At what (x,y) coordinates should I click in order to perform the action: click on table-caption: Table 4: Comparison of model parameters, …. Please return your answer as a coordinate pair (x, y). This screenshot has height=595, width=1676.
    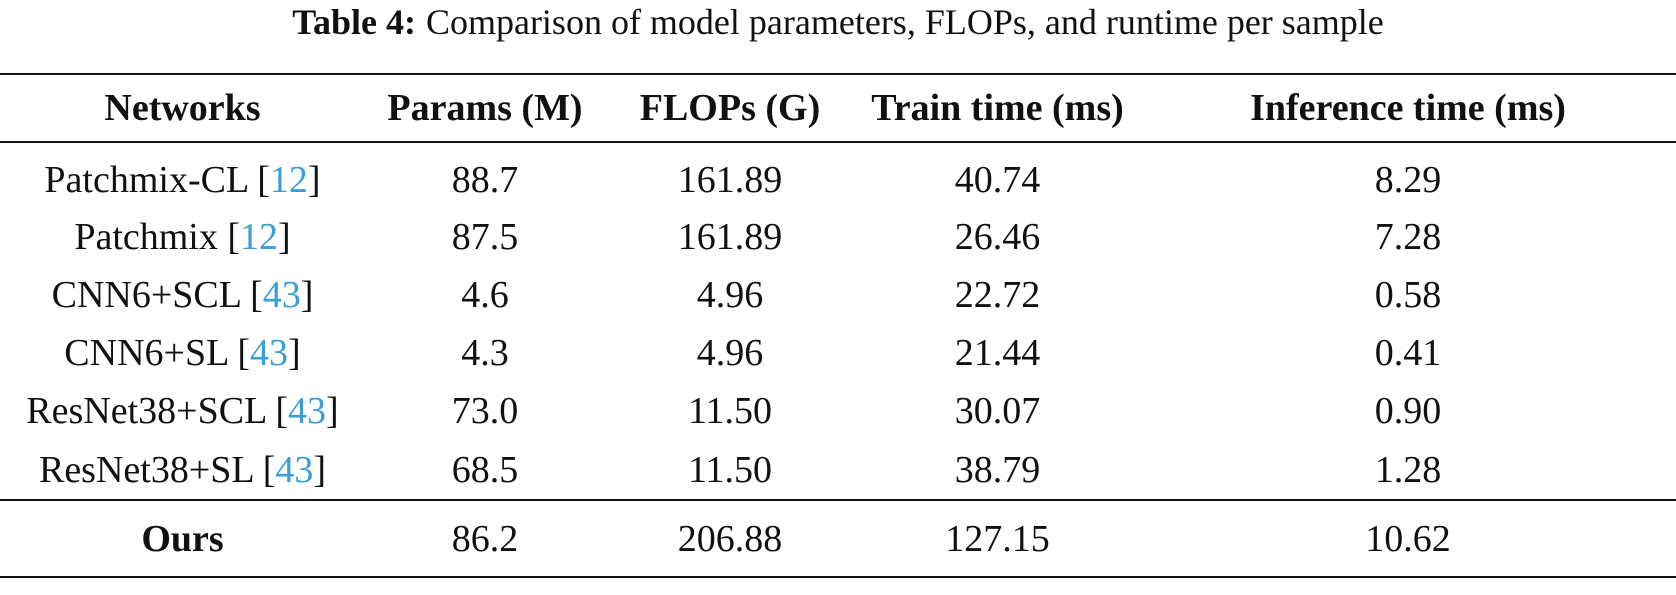
    Looking at the image, I should click on (838, 22).